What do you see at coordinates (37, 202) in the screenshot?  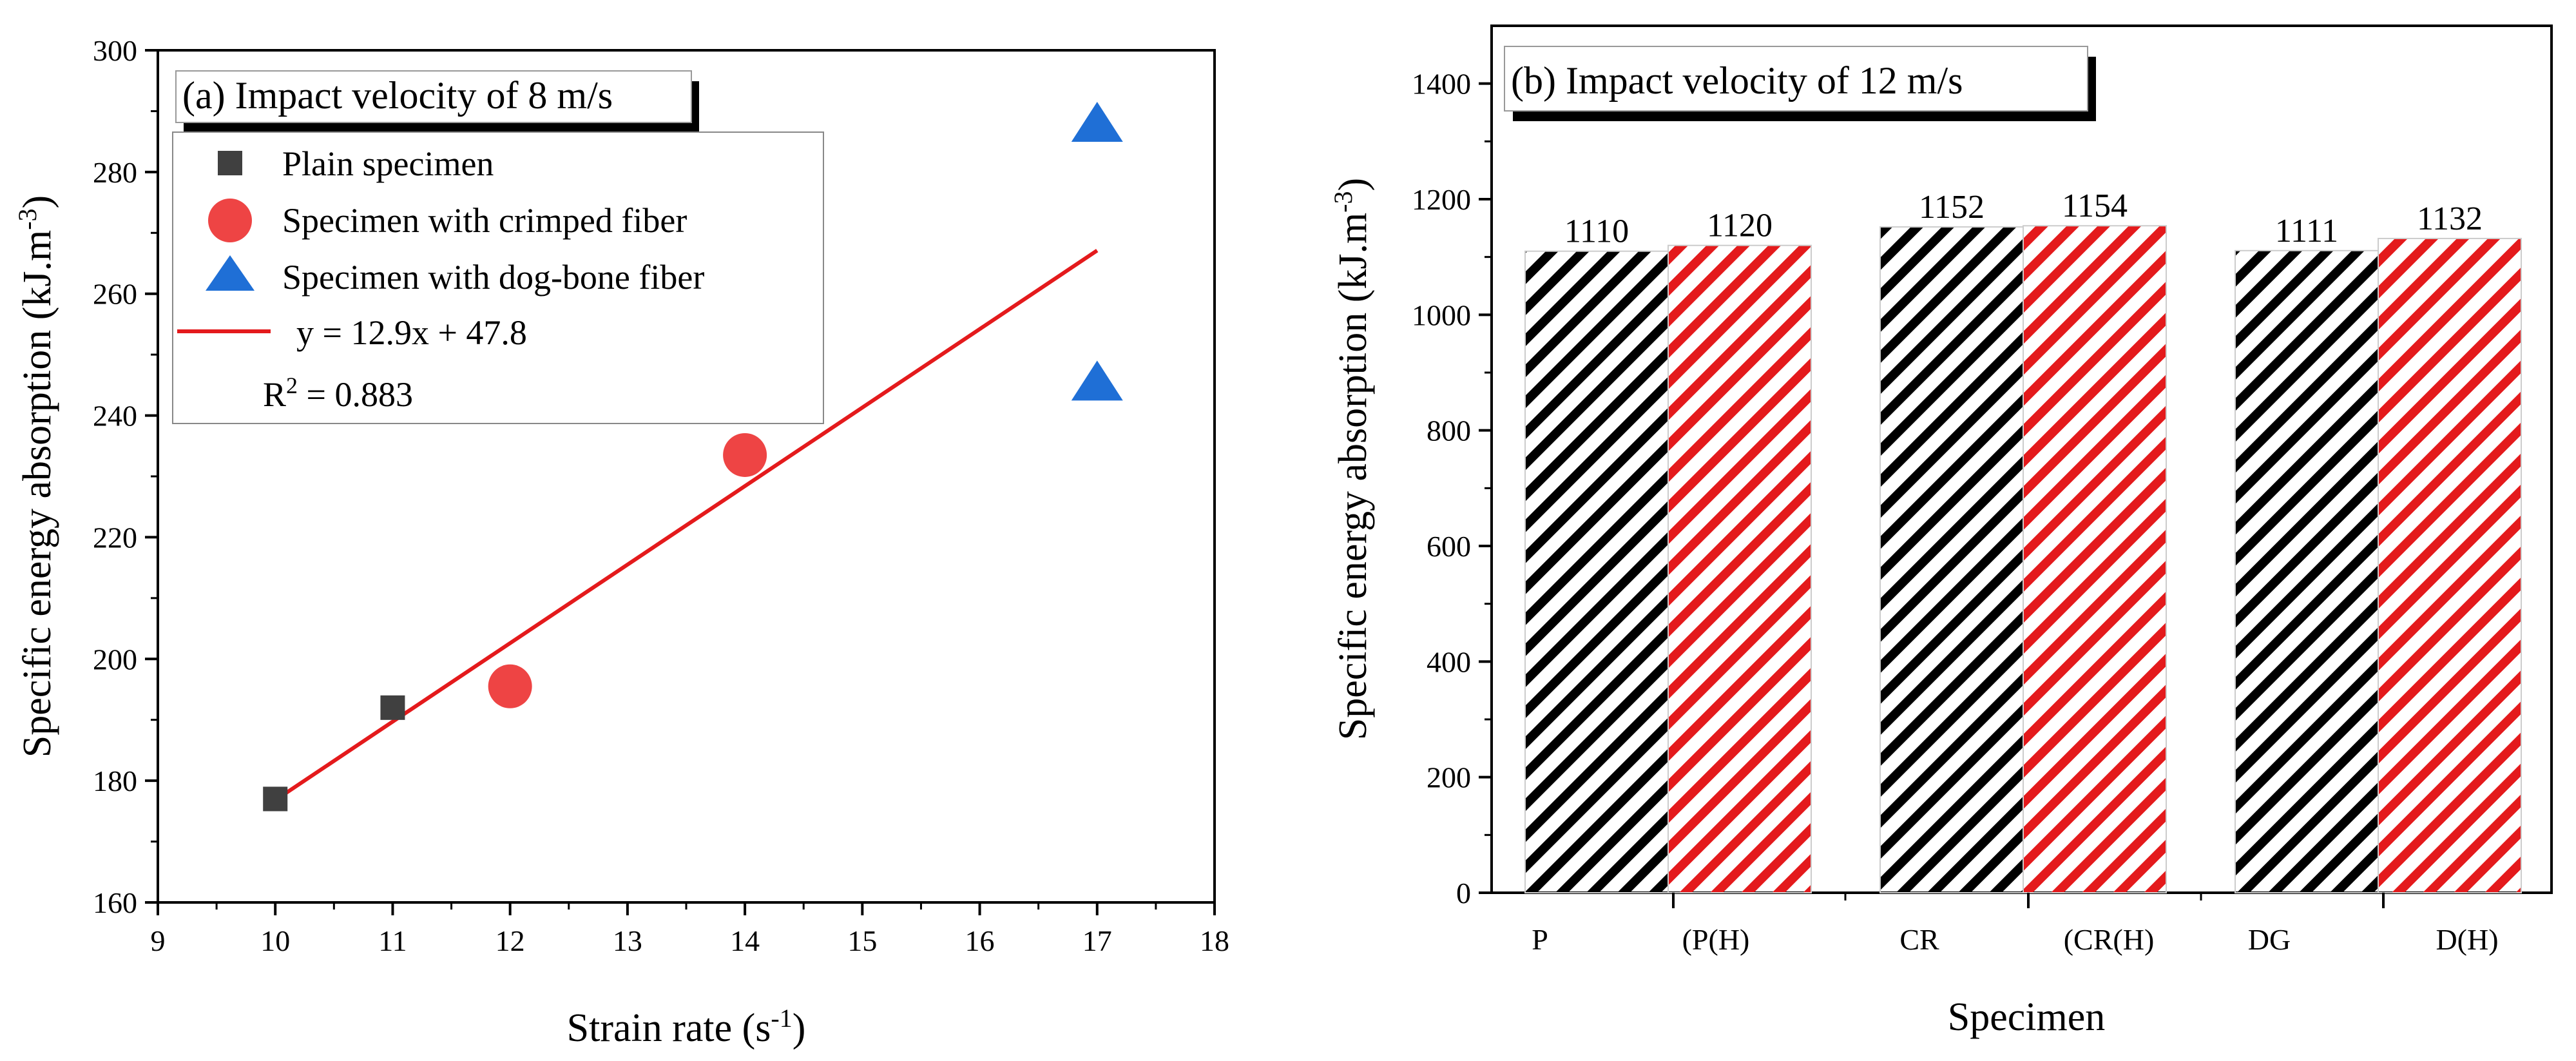 I see `chart-a-y-label-end: )` at bounding box center [37, 202].